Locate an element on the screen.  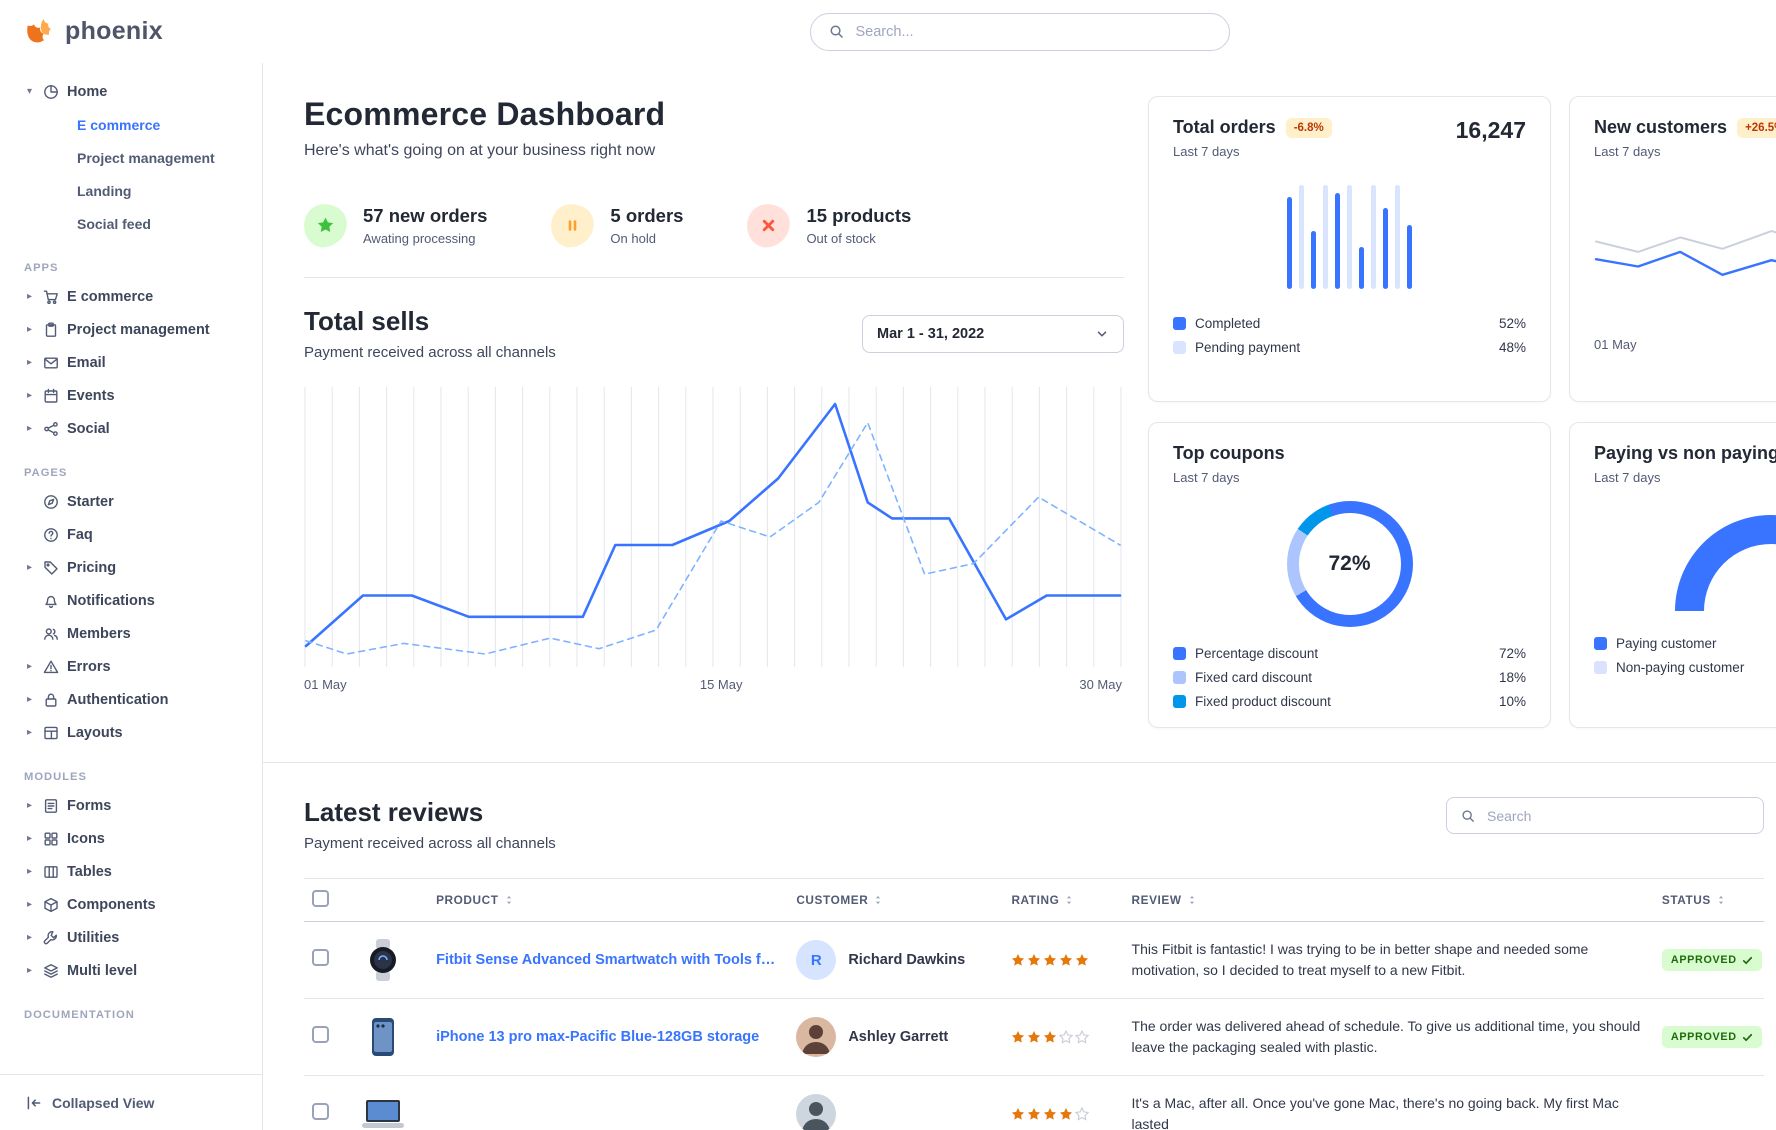
column-header-rating: RATING is located at coordinates (1063, 900).